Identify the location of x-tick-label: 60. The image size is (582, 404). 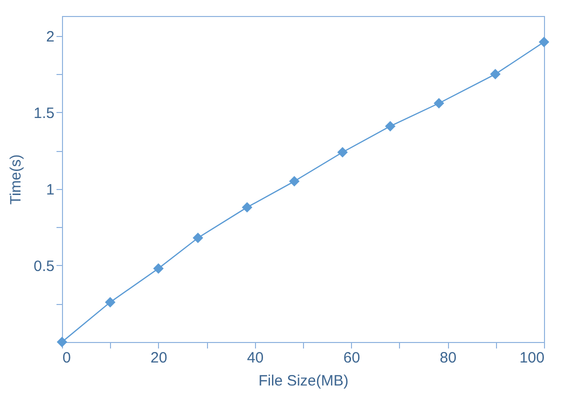
(351, 358).